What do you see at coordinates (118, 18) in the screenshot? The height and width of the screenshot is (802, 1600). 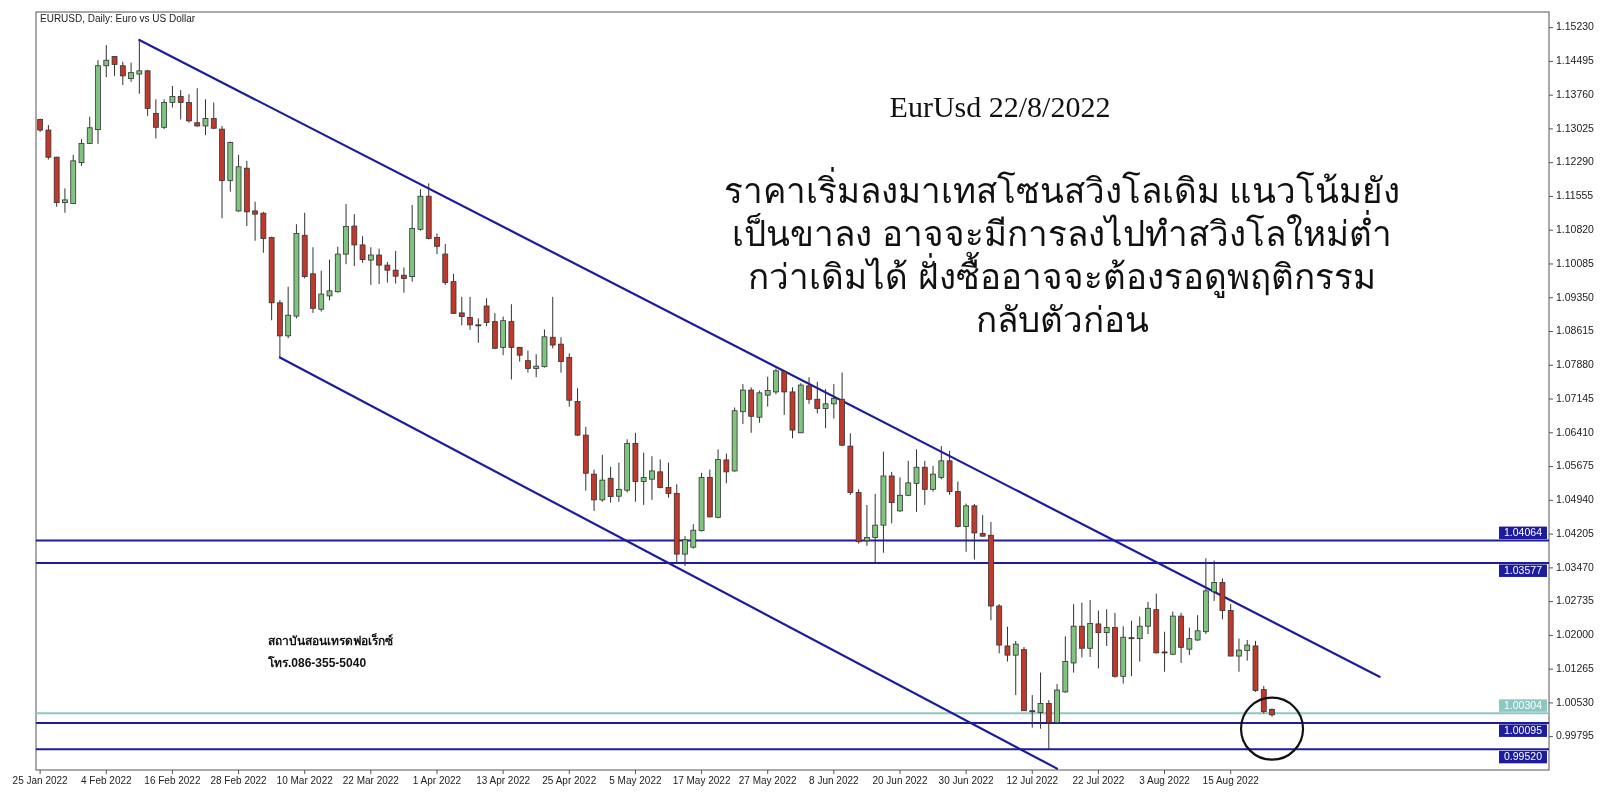 I see `chart-title: EURUSD, Daily: Euro vs US Dollar` at bounding box center [118, 18].